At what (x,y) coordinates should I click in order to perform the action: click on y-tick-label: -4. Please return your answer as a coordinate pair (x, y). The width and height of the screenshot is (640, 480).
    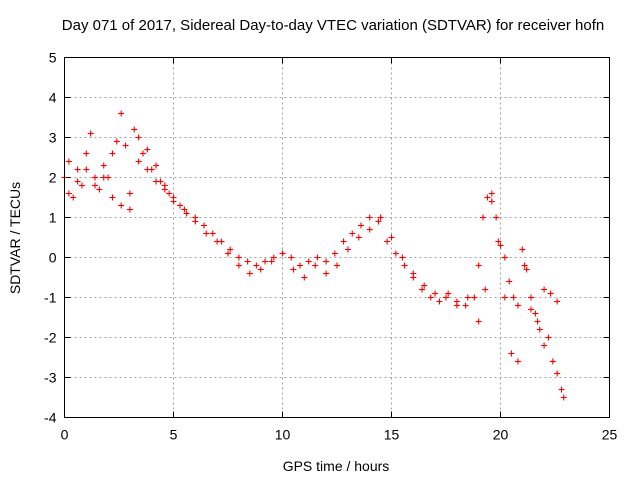
    Looking at the image, I should click on (50, 418).